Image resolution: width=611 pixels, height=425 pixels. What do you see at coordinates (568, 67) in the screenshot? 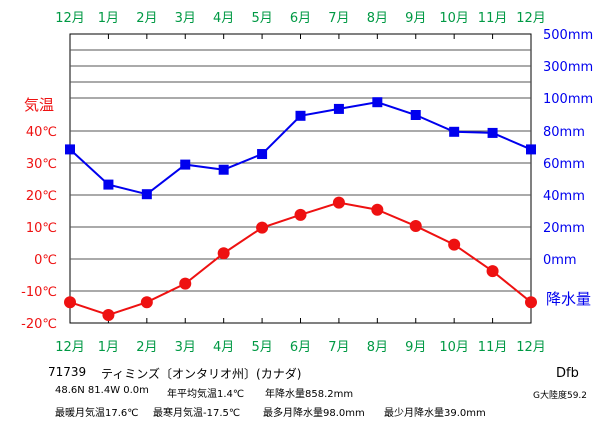
I see `precip-tick-label-6: 300mm` at bounding box center [568, 67].